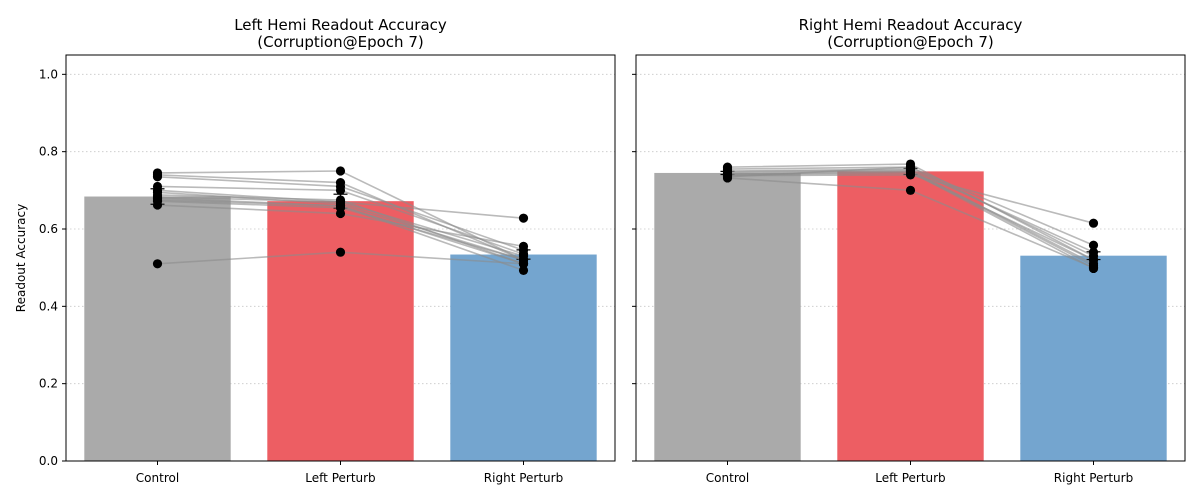  What do you see at coordinates (48, 306) in the screenshot?
I see `y-tick-label: 0.4` at bounding box center [48, 306].